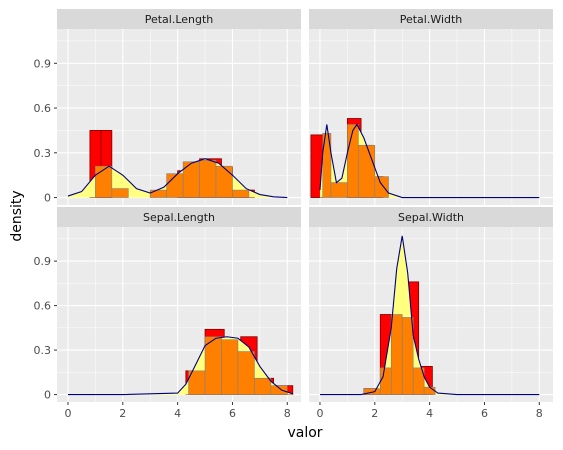 This screenshot has width=563, height=450. I want to click on y-axis-title: density, so click(17, 215).